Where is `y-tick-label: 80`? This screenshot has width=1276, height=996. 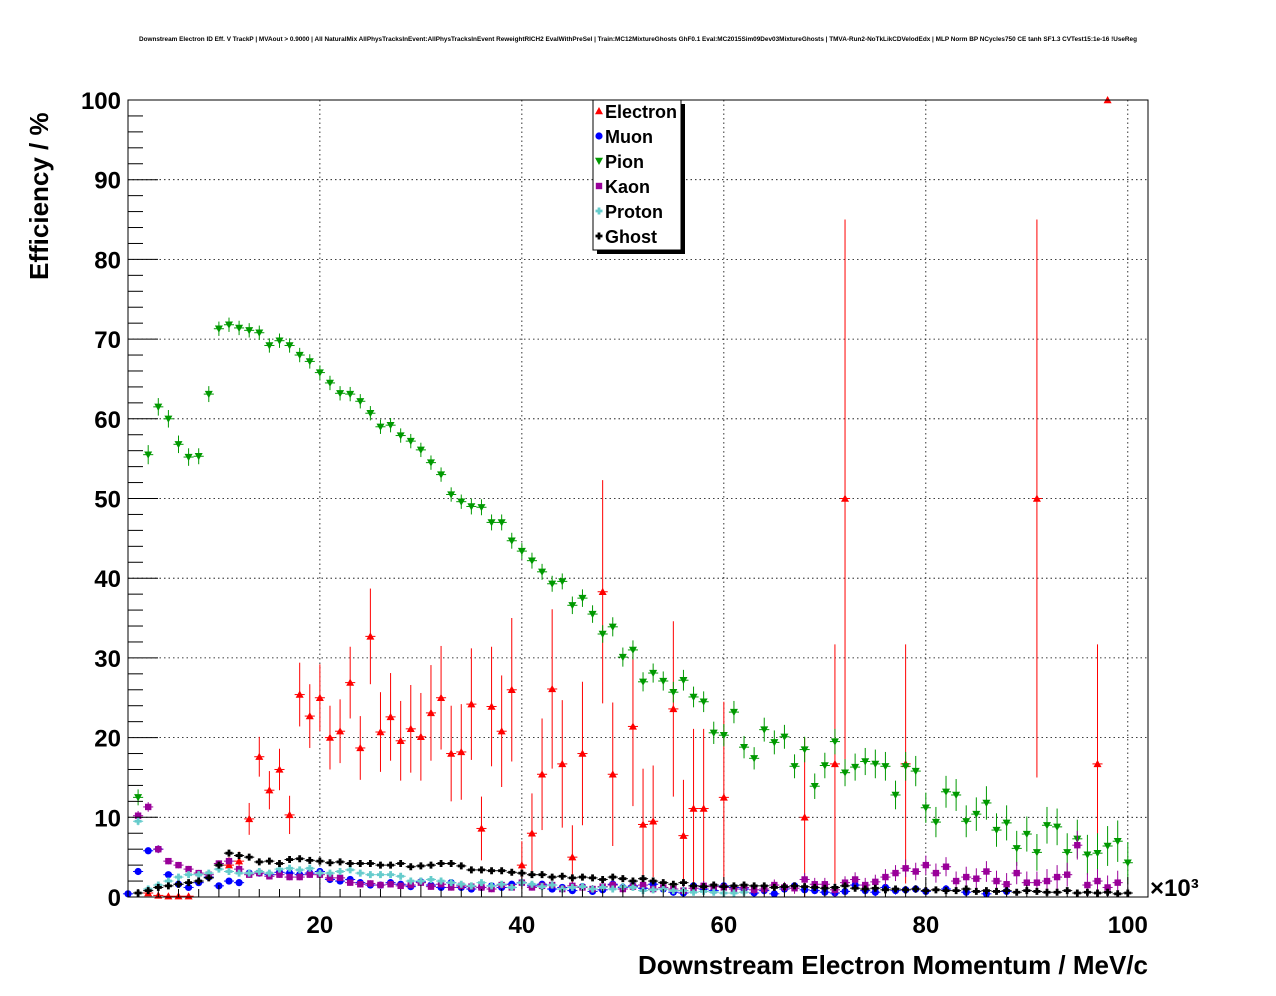
y-tick-label: 80 is located at coordinates (107, 260).